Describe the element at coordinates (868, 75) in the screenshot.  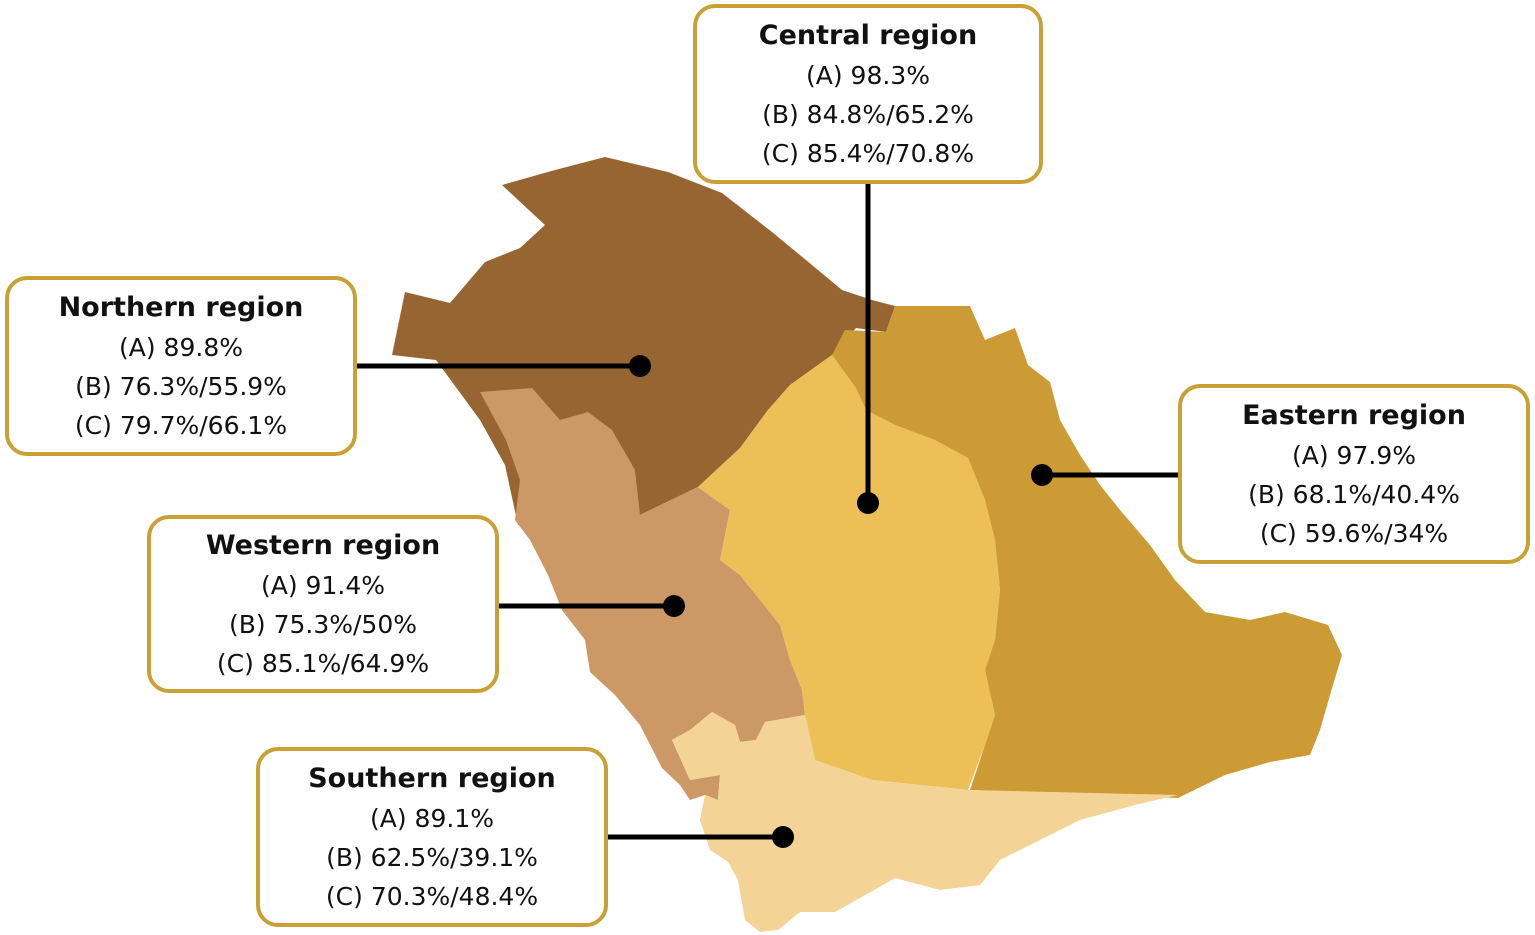
I see `central-value-a: (A) 98.3%` at that location.